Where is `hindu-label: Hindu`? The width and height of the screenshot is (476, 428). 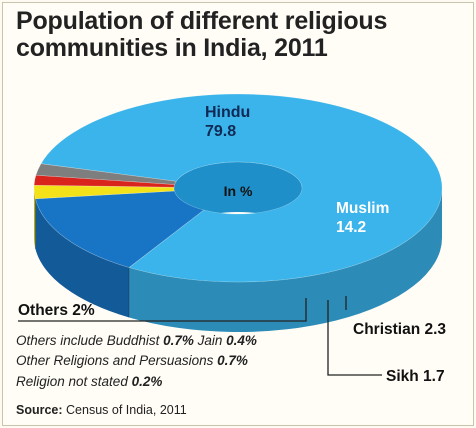
hindu-label: Hindu is located at coordinates (227, 112).